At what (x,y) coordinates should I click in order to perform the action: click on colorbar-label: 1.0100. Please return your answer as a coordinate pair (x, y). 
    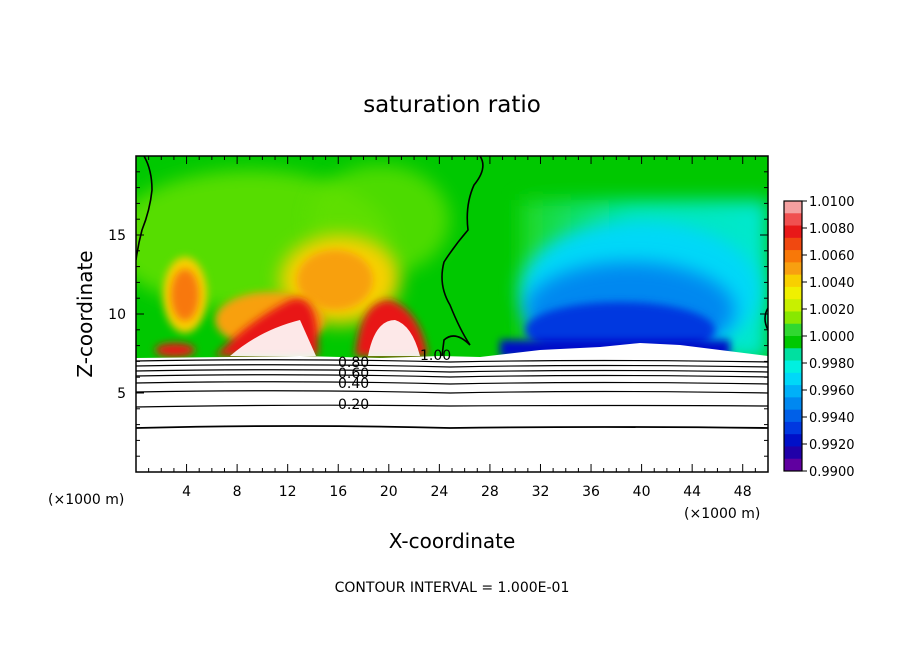
    Looking at the image, I should click on (832, 202).